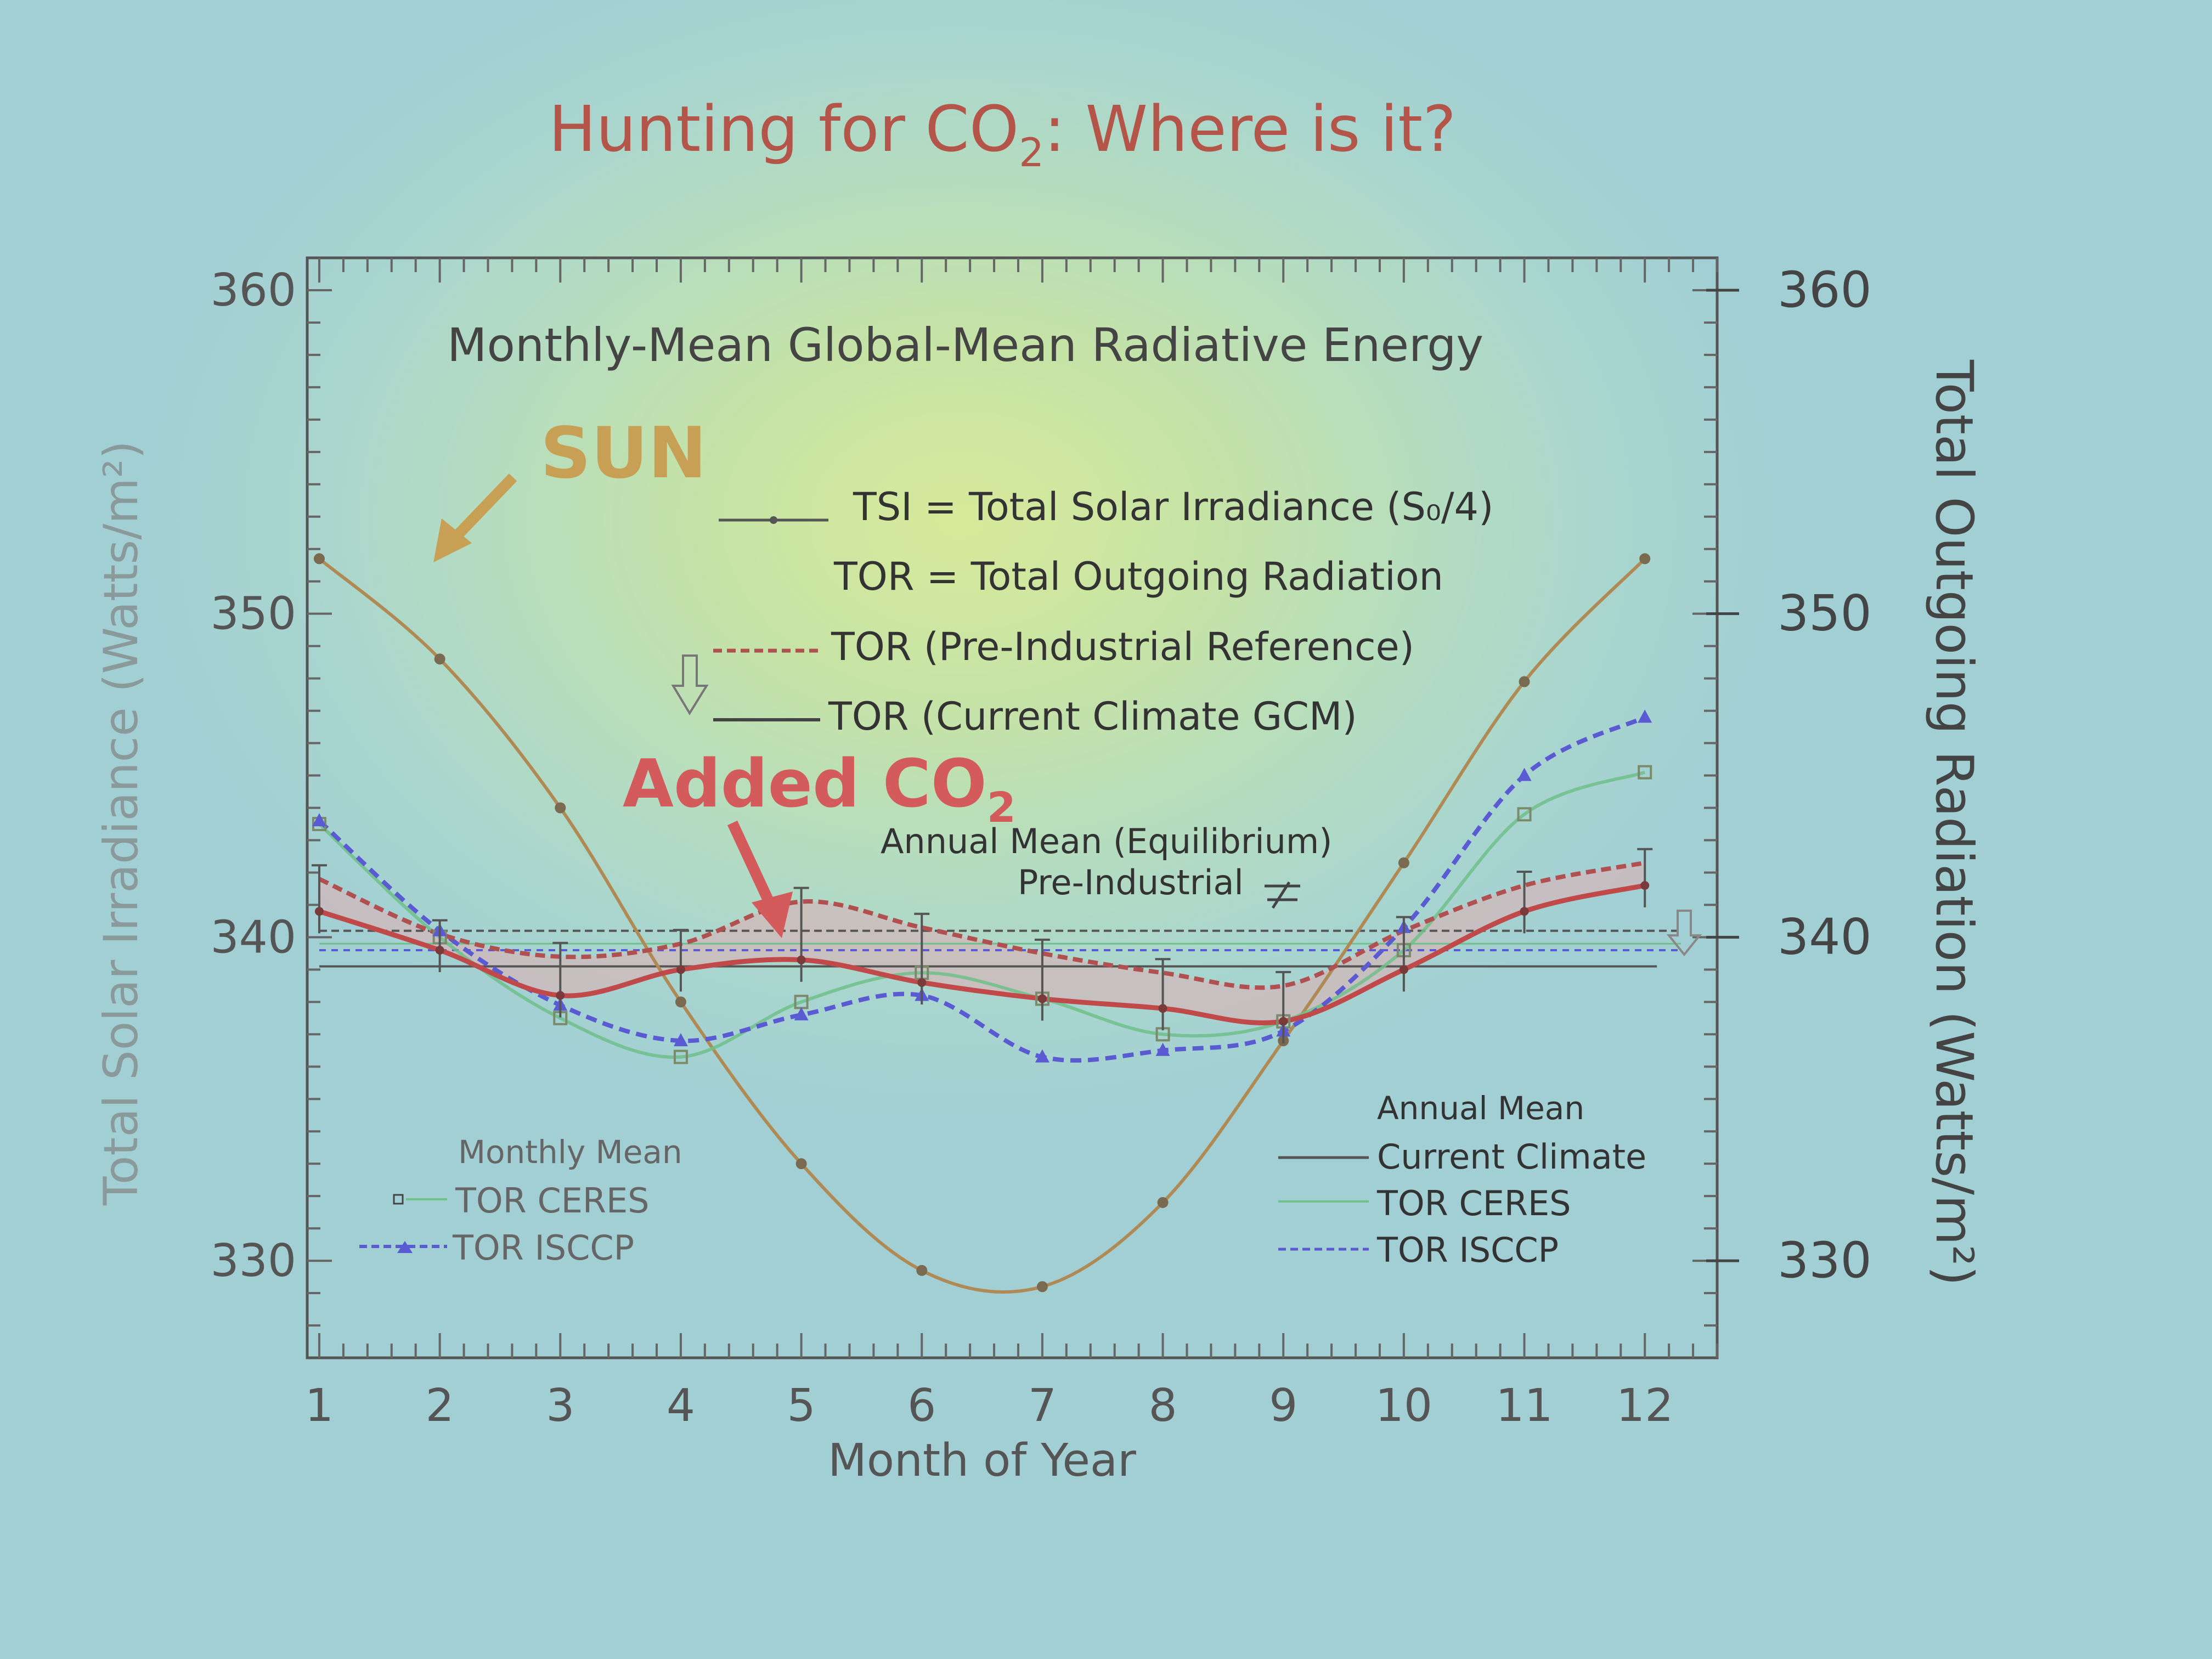 This screenshot has width=2212, height=1659. What do you see at coordinates (570, 1152) in the screenshot?
I see `monthly-legend-title: Monthly Mean` at bounding box center [570, 1152].